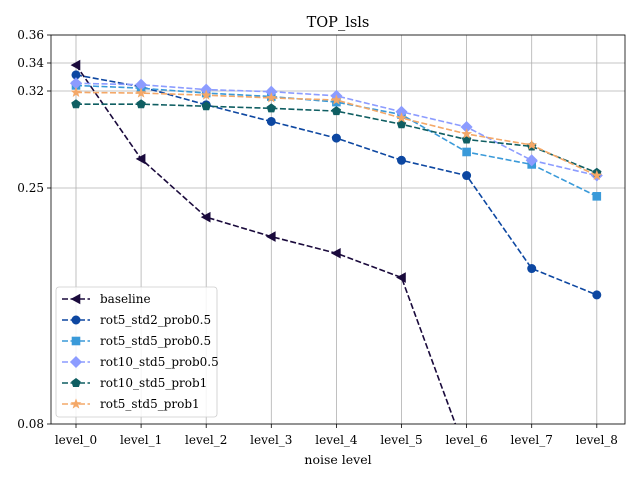 The width and height of the screenshot is (640, 480). Describe the element at coordinates (30, 424) in the screenshot. I see `y-tick-label: 0.08` at that location.